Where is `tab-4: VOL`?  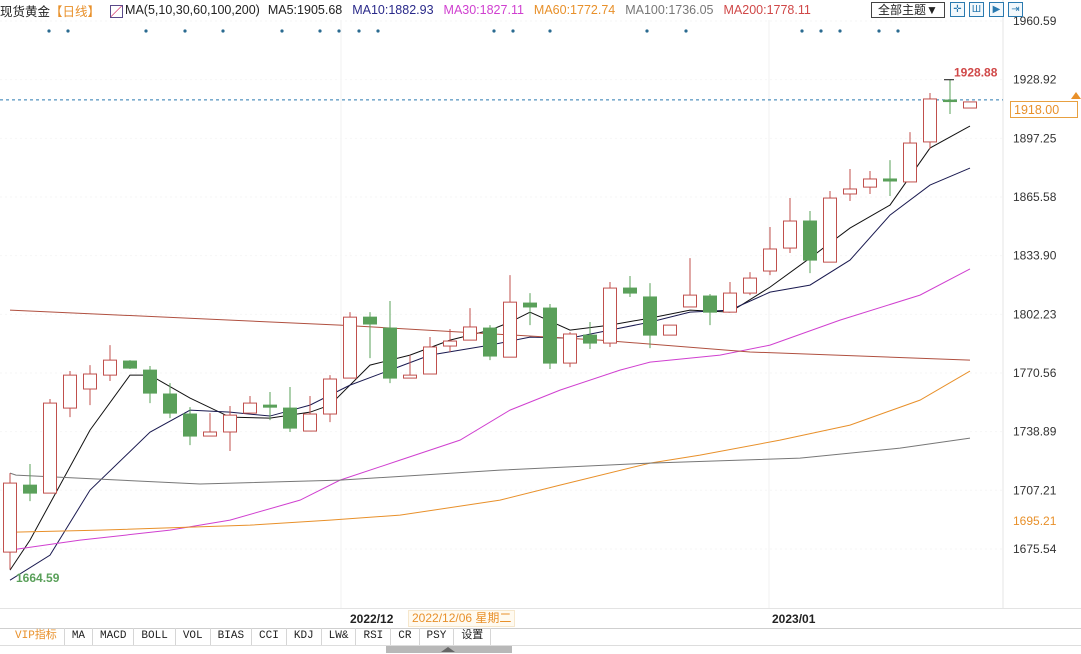
tab-4: VOL is located at coordinates (193, 636).